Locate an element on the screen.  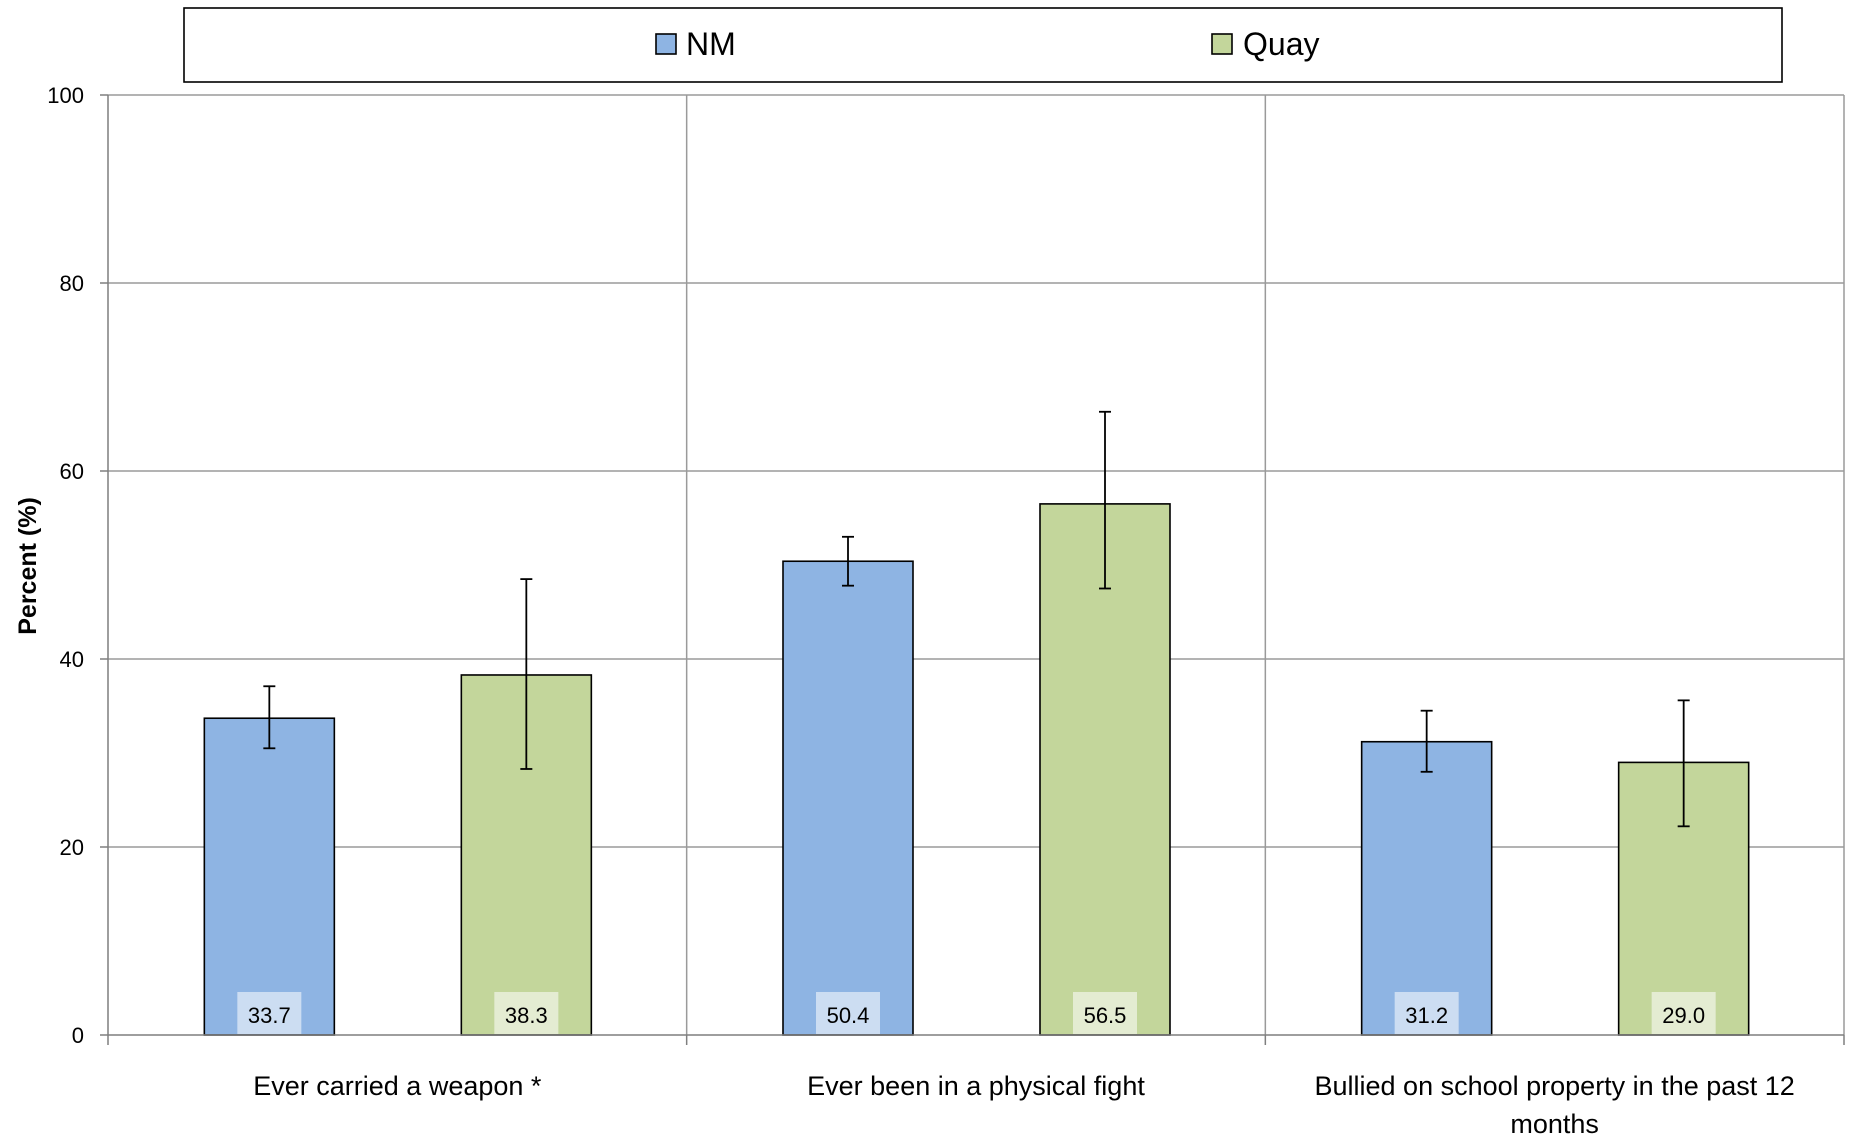
data-label: 29.0 is located at coordinates (1683, 1015).